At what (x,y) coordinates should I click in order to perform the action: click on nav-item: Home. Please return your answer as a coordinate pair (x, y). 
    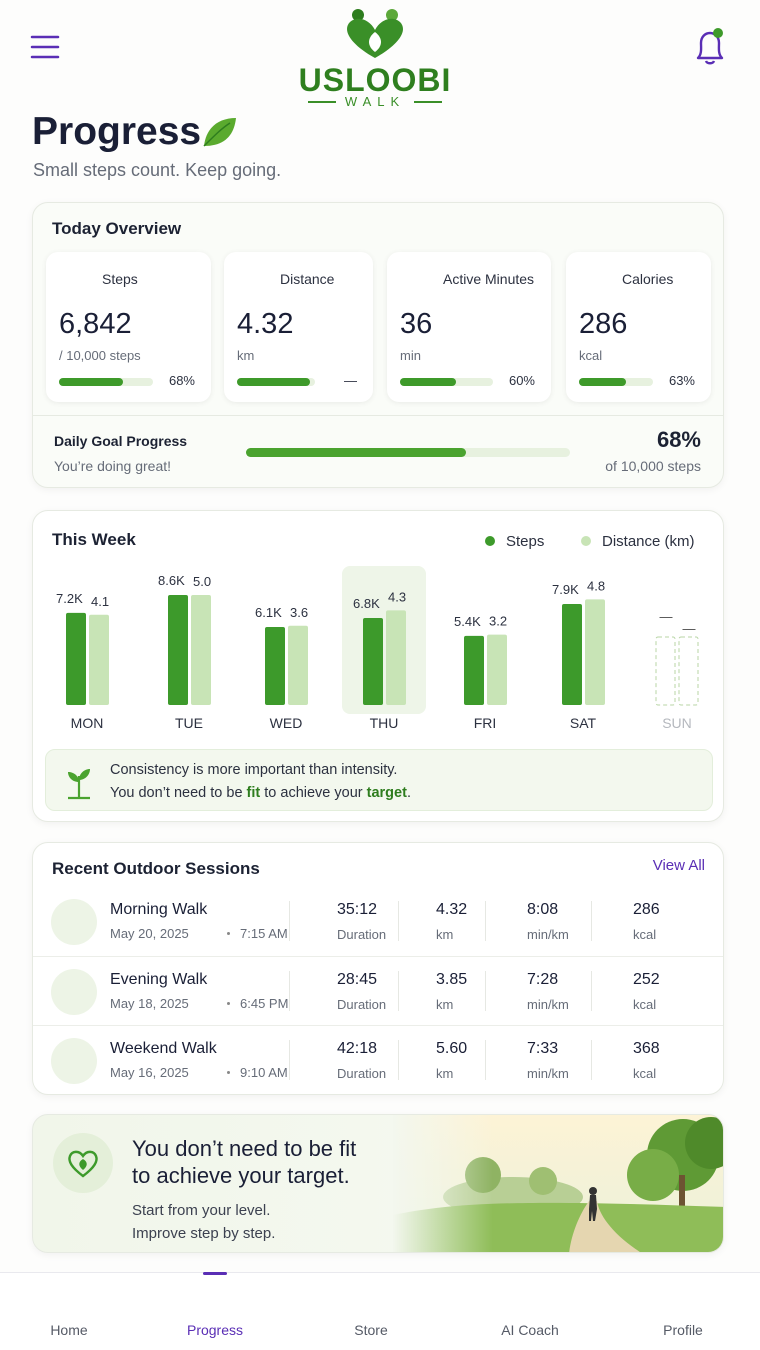
    Looking at the image, I should click on (69, 1311).